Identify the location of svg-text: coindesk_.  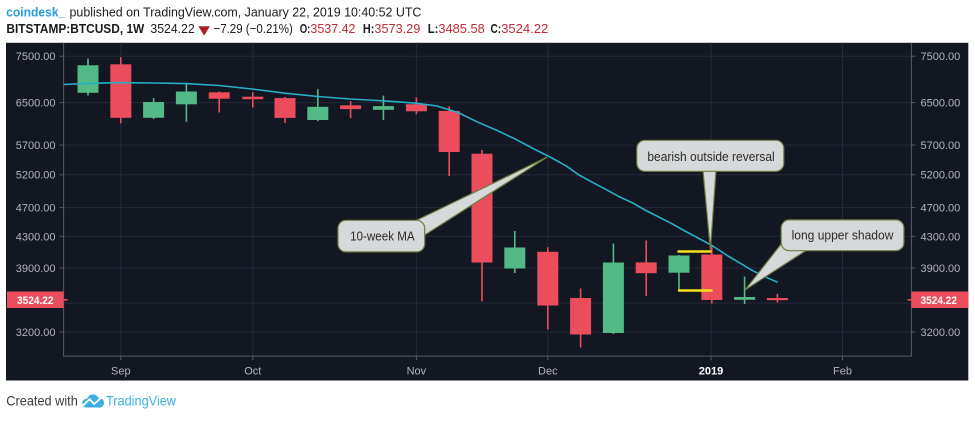
(36, 12).